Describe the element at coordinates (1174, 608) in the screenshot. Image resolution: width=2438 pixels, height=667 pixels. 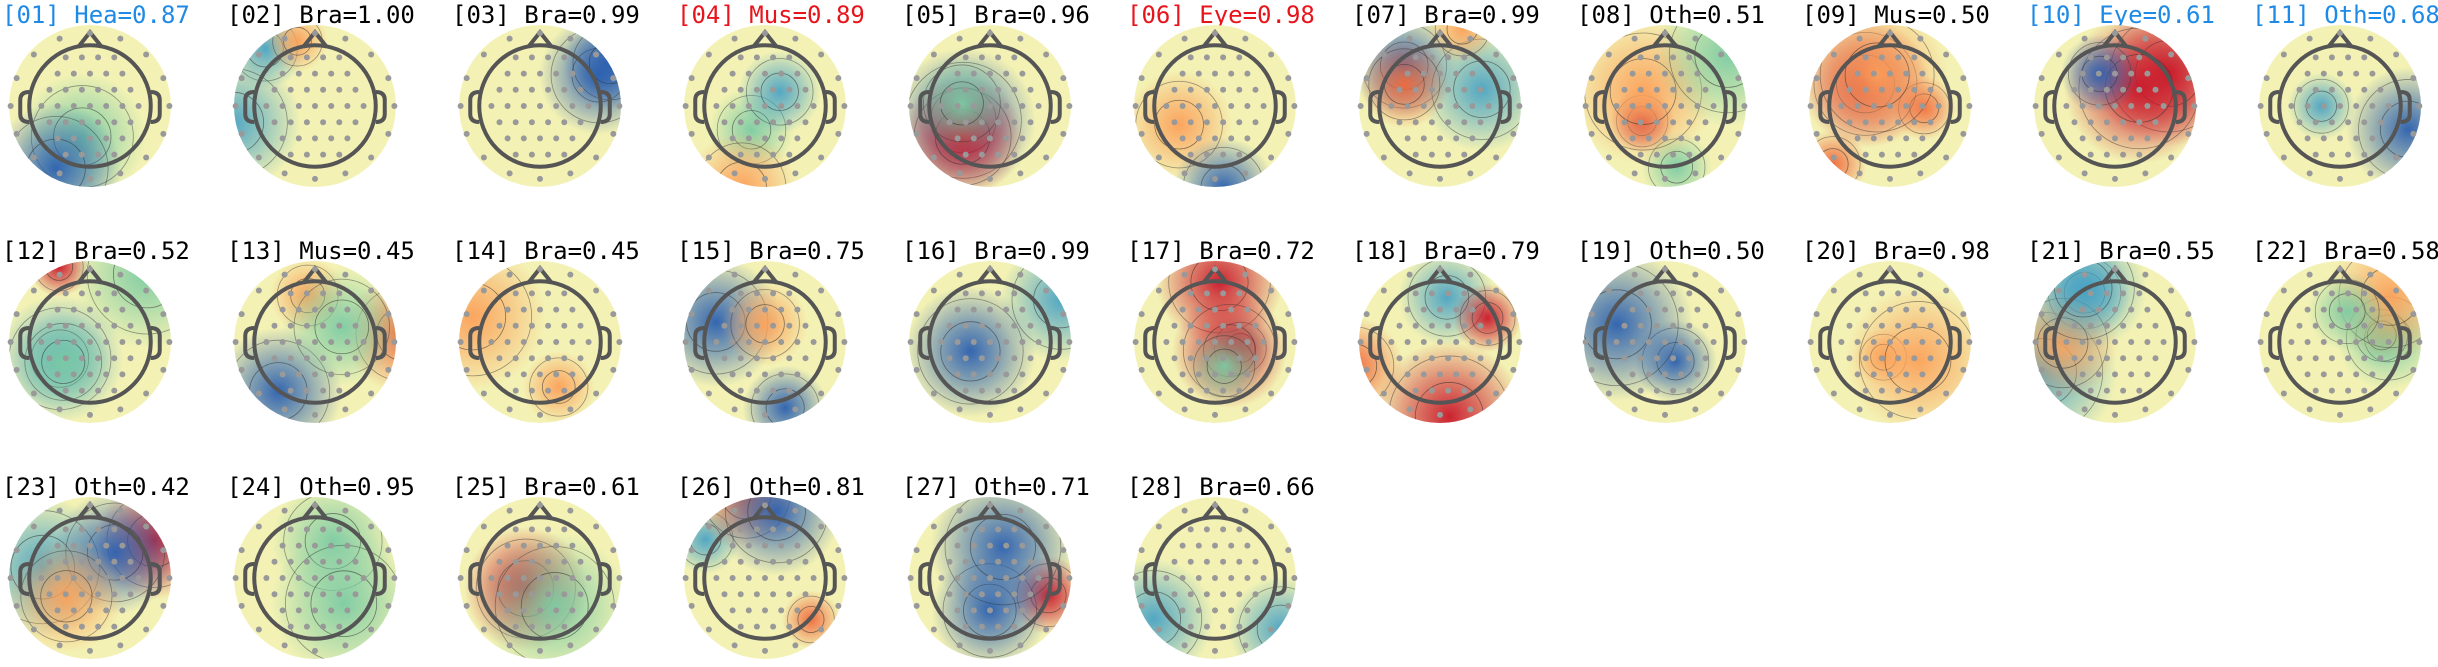
I see `activation-blob` at that location.